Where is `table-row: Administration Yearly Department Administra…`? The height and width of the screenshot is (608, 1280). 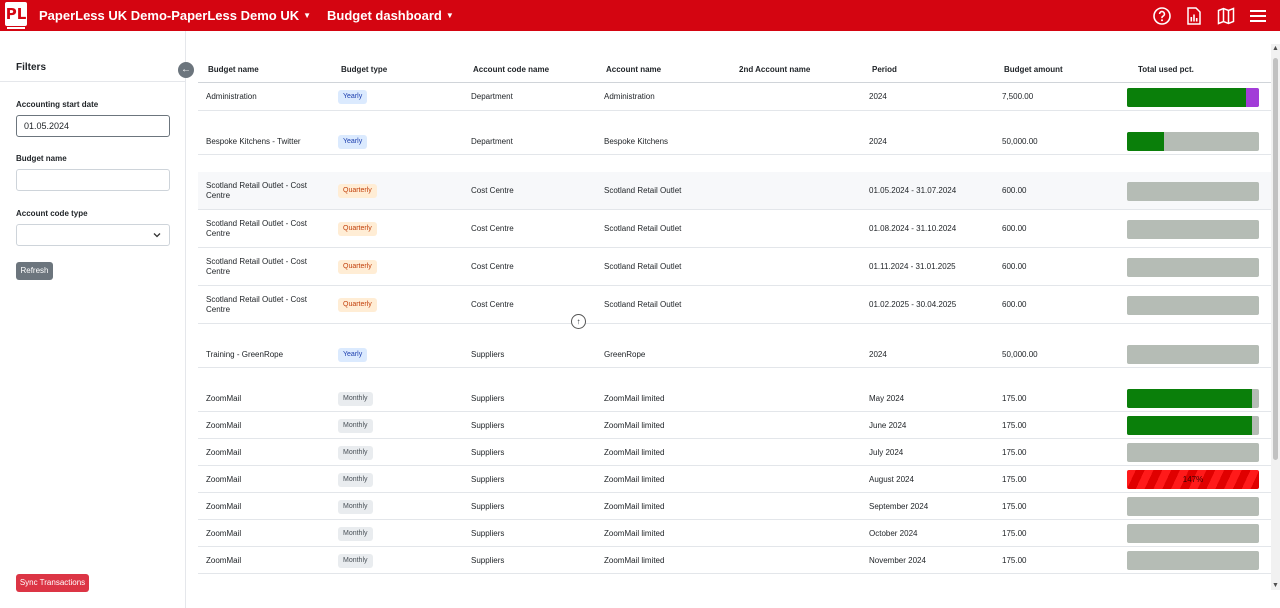
table-row: Administration Yearly Department Administra… is located at coordinates (735, 97).